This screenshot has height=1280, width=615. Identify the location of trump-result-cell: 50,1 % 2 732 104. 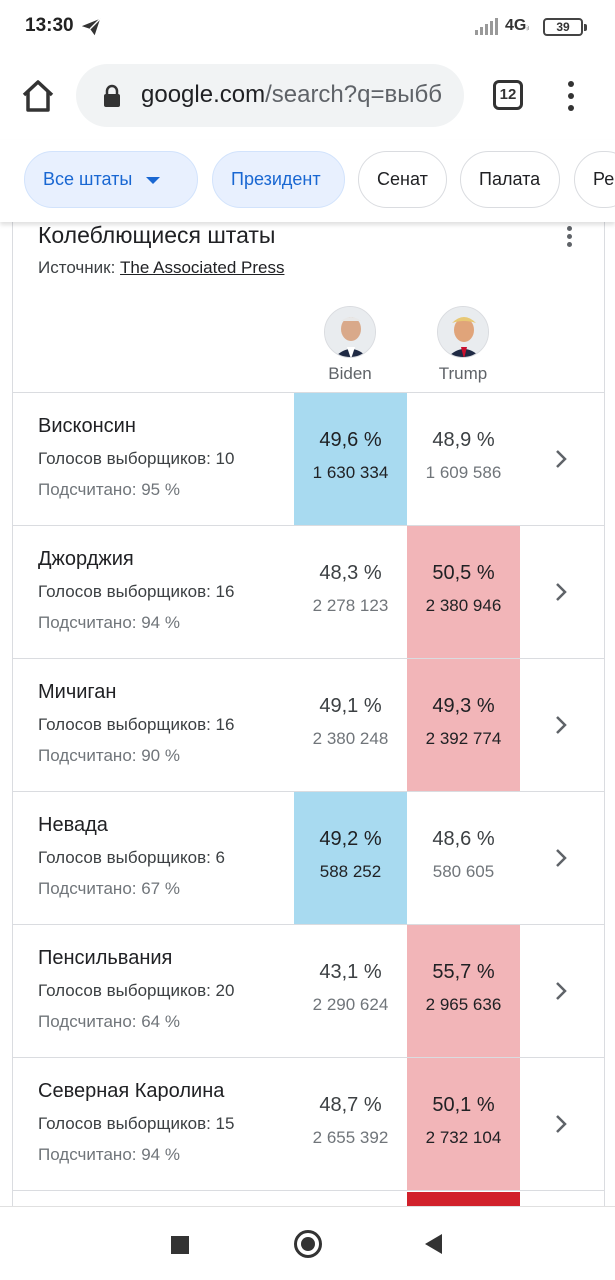
(463, 1124).